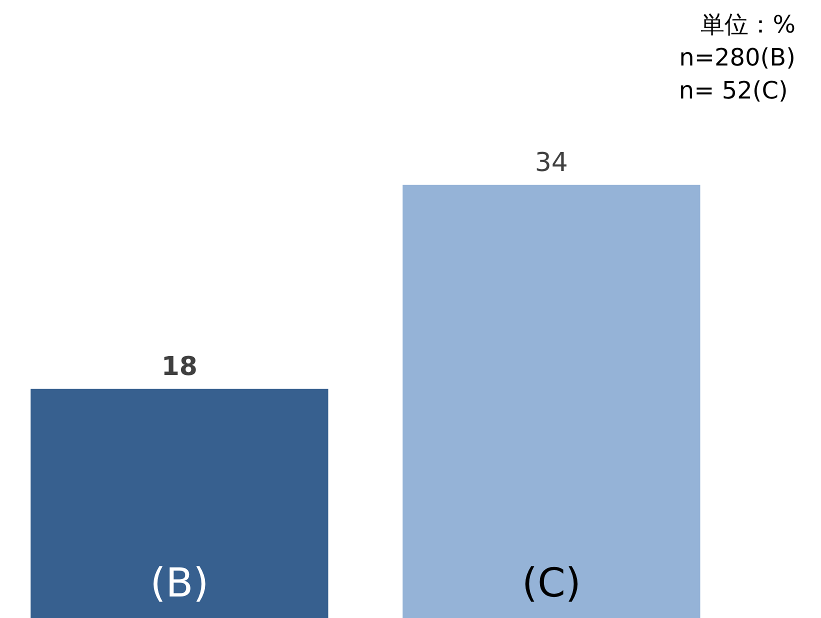  Describe the element at coordinates (733, 90) in the screenshot. I see `text: n= 52(C)` at that location.